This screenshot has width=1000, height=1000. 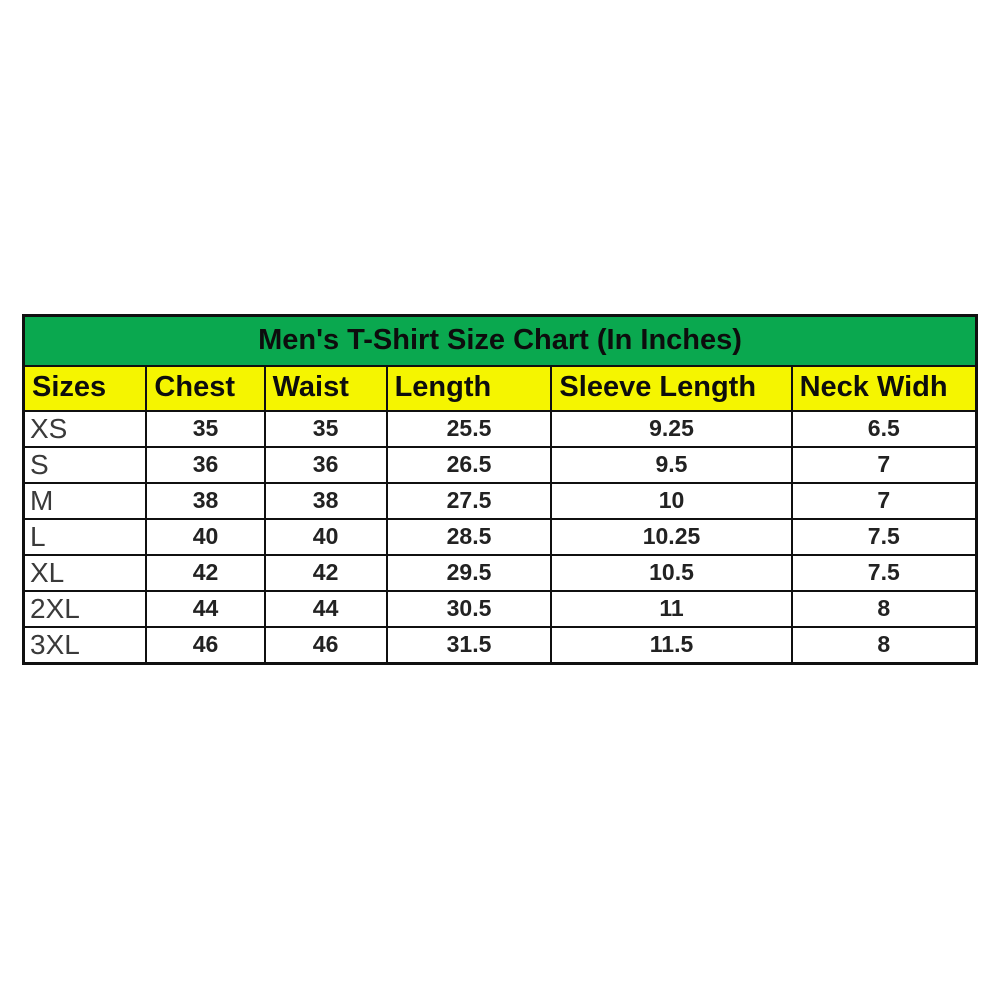 I want to click on length-cell: 28.5, so click(x=469, y=536).